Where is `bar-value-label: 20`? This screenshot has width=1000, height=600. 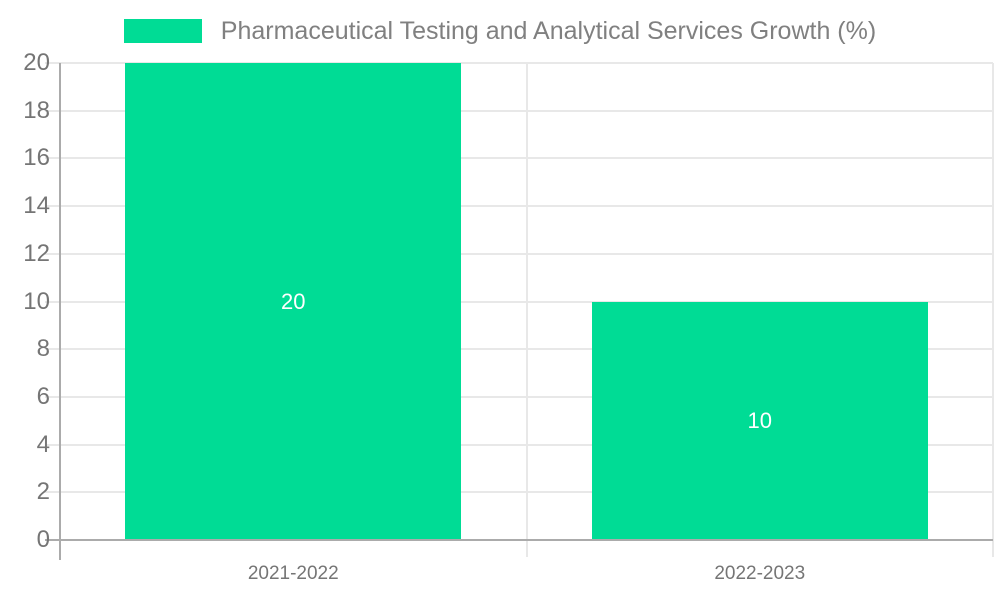 bar-value-label: 20 is located at coordinates (293, 301).